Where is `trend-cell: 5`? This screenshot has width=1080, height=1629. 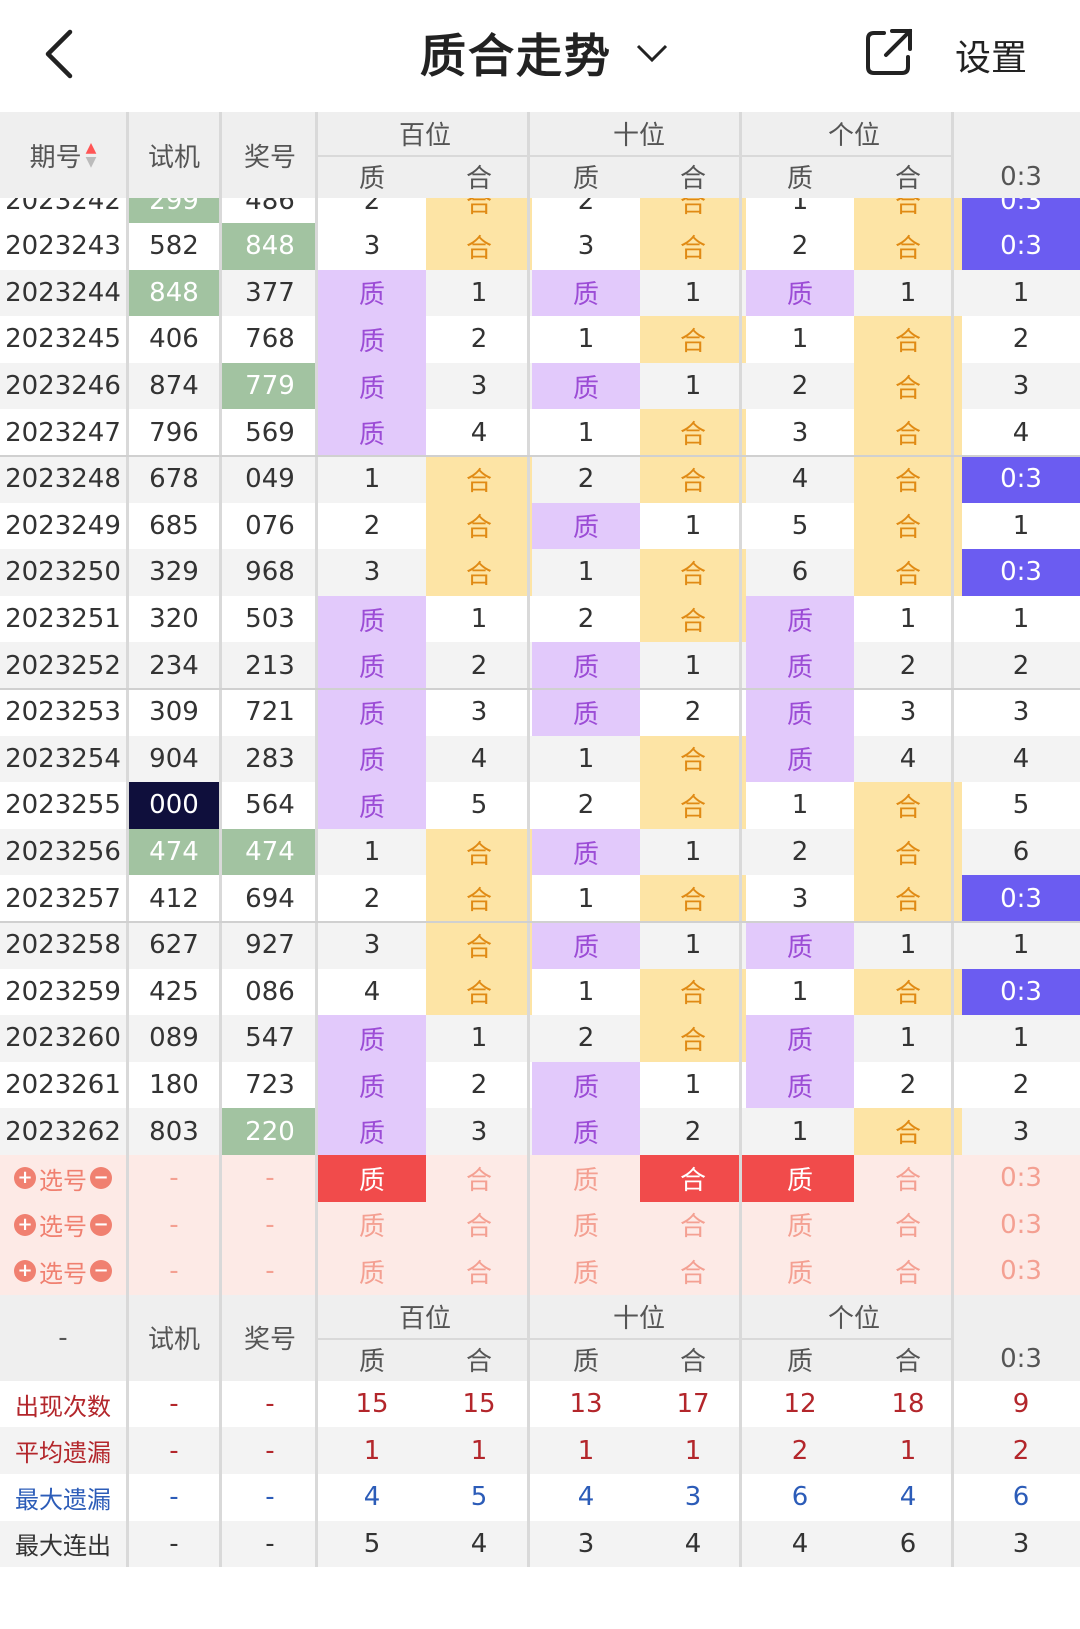
trend-cell: 5 is located at coordinates (479, 805).